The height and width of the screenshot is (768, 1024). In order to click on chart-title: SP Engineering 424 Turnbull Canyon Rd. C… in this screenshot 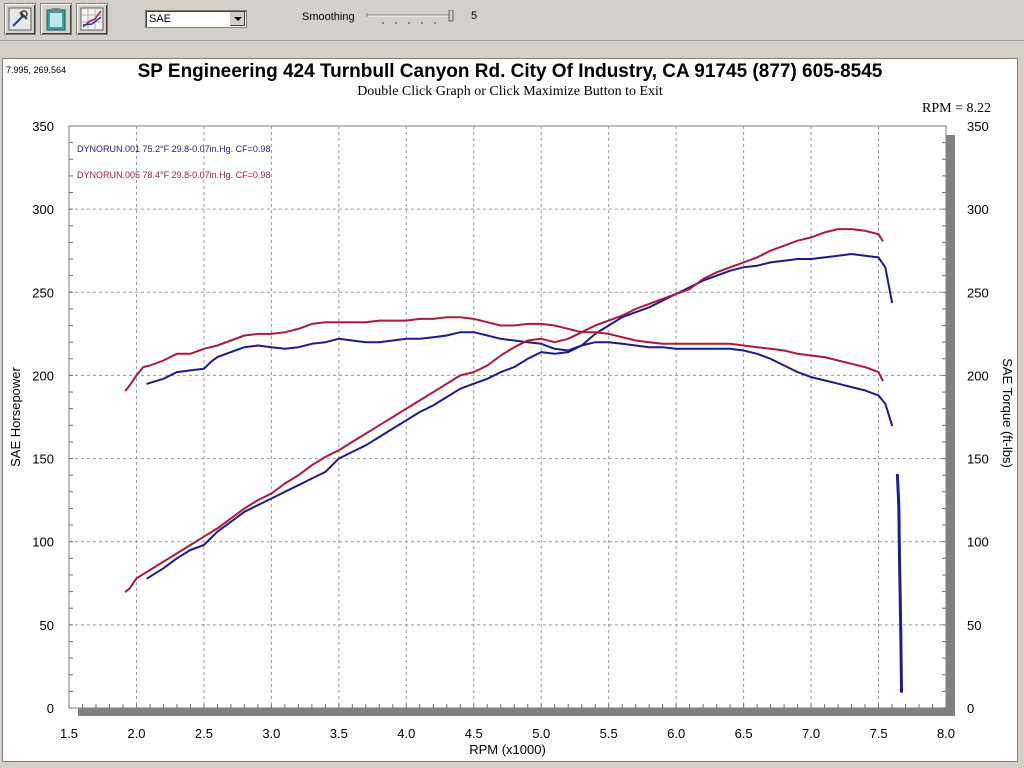, I will do `click(510, 71)`.